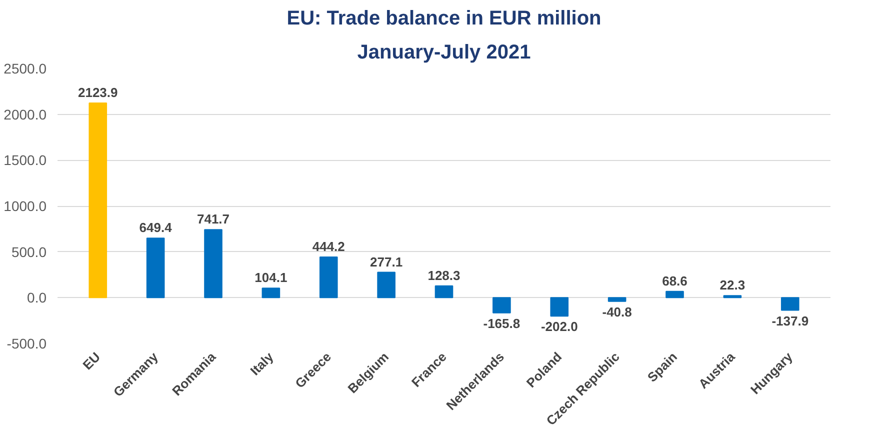  What do you see at coordinates (328, 246) in the screenshot?
I see `data-label: 444.2` at bounding box center [328, 246].